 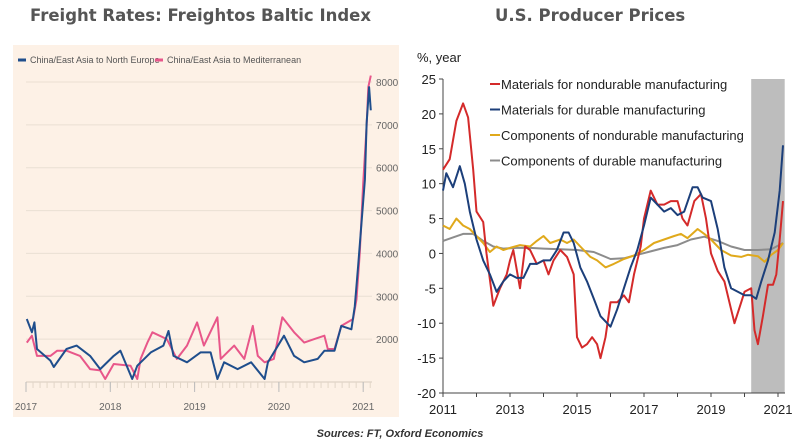 I want to click on source-note: Sources: FT, Oxford Economics, so click(x=400, y=434).